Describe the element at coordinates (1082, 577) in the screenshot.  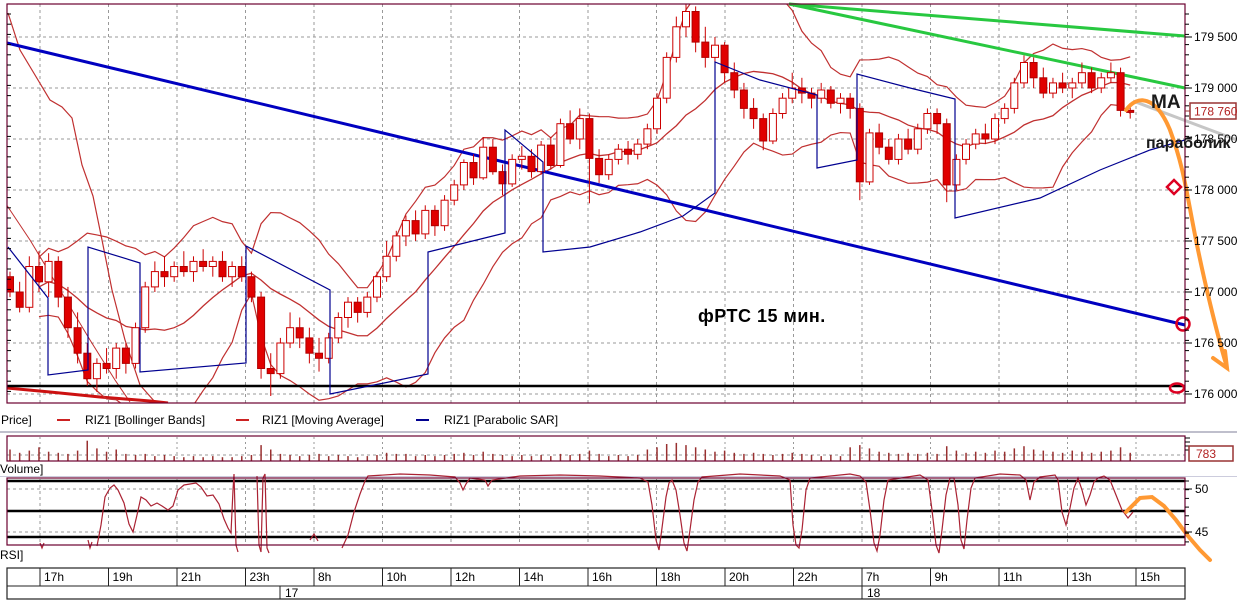
I see `time-axis-hour-label: 13h` at that location.